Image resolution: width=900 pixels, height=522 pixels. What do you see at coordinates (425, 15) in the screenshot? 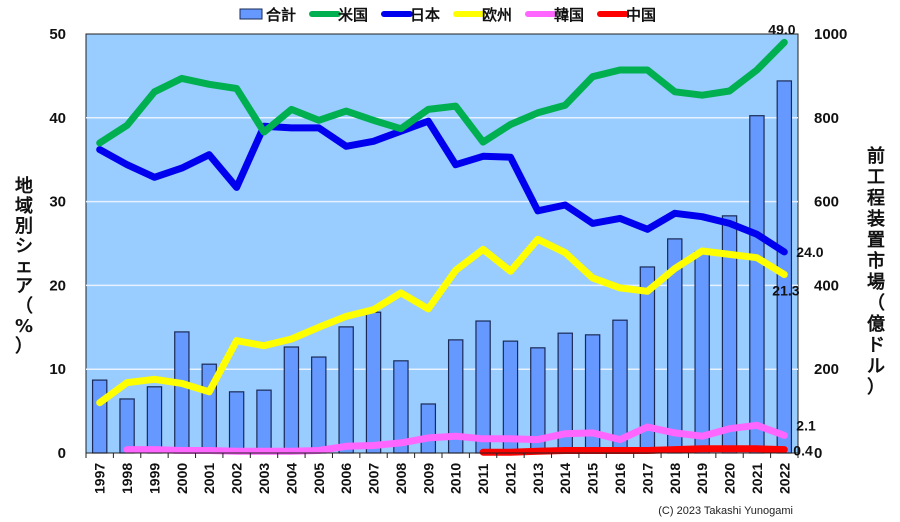
I see `legend-label: 日本` at bounding box center [425, 15].